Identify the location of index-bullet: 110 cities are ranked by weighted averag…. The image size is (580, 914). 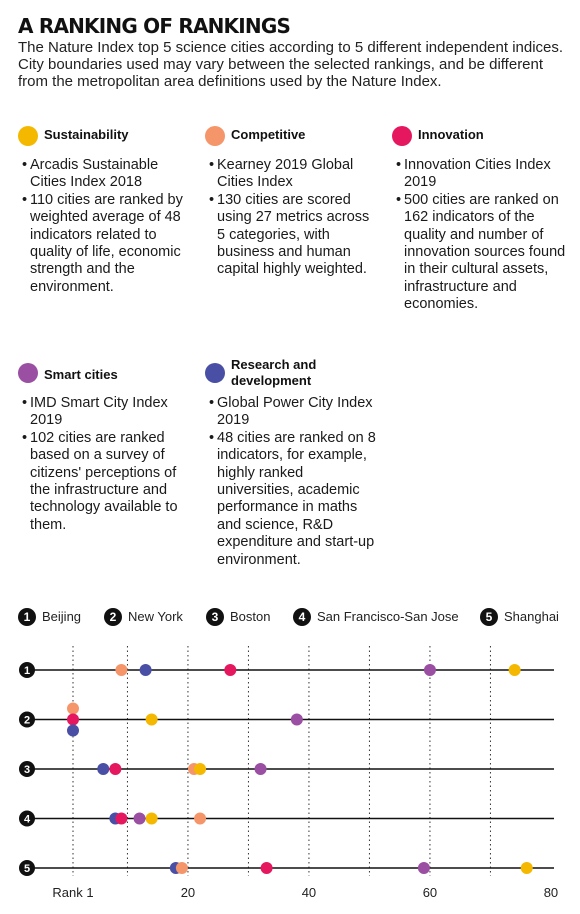
(107, 244).